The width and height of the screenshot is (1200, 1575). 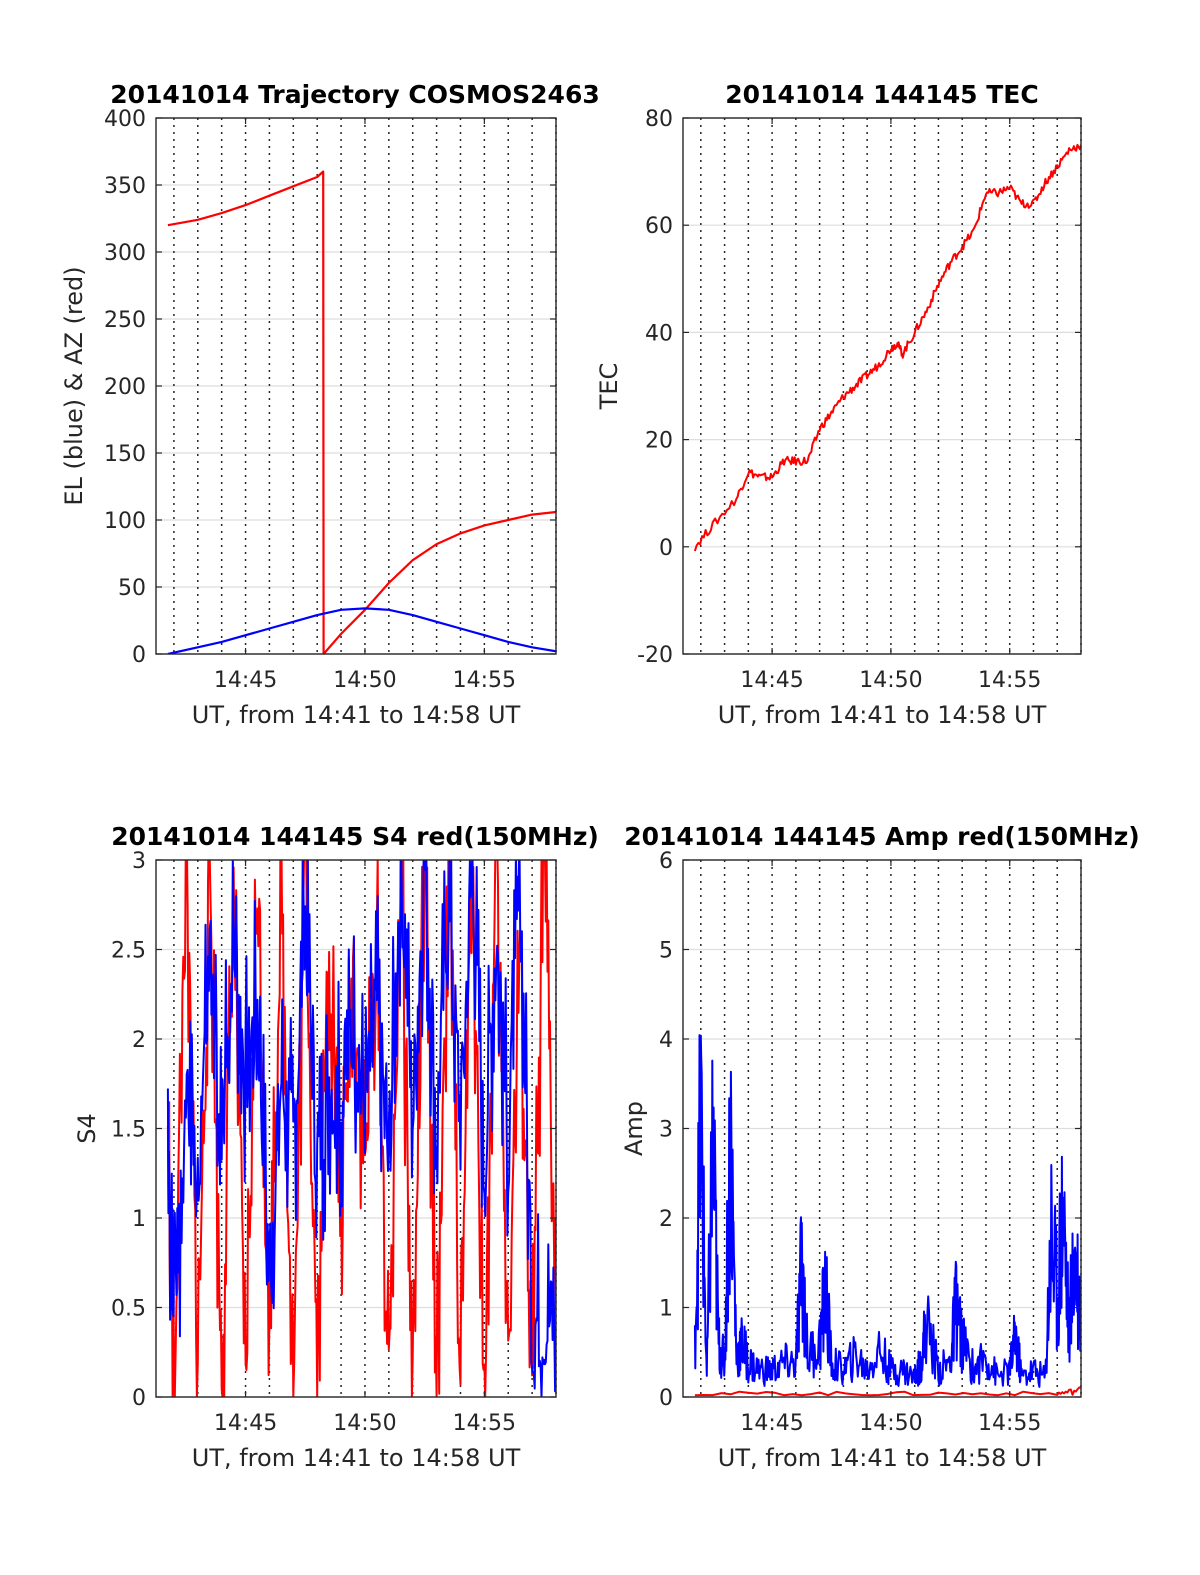 What do you see at coordinates (655, 655) in the screenshot?
I see `y-tick-label: -20` at bounding box center [655, 655].